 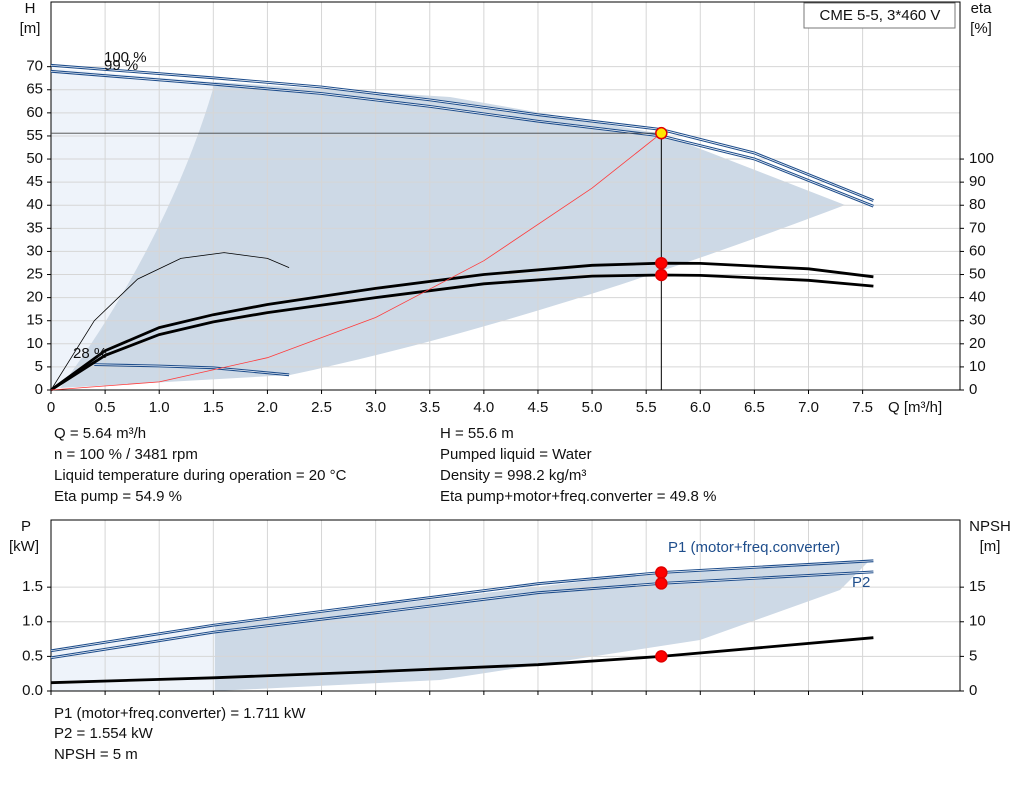 I want to click on y-tick-label: 30, so click(x=34, y=250).